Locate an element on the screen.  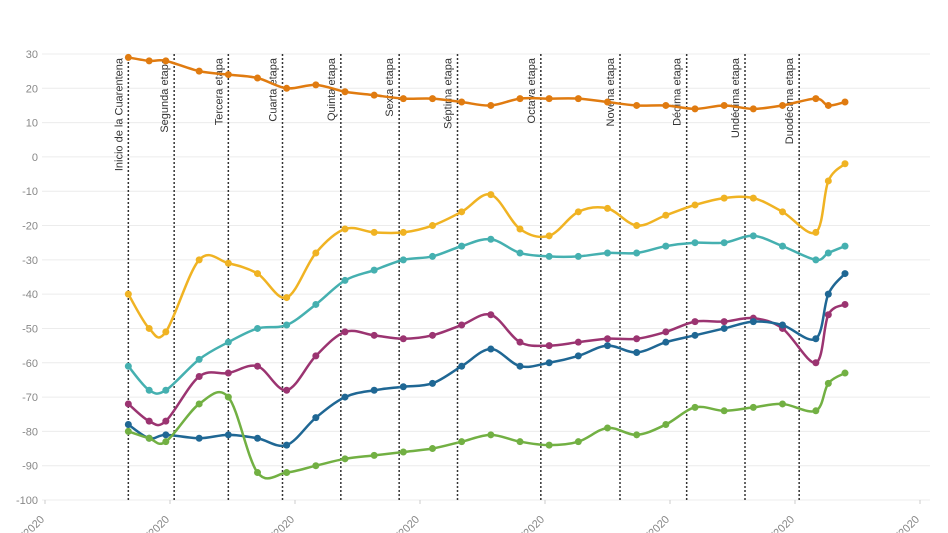
y-tick-label: -90 is located at coordinates (30, 467).